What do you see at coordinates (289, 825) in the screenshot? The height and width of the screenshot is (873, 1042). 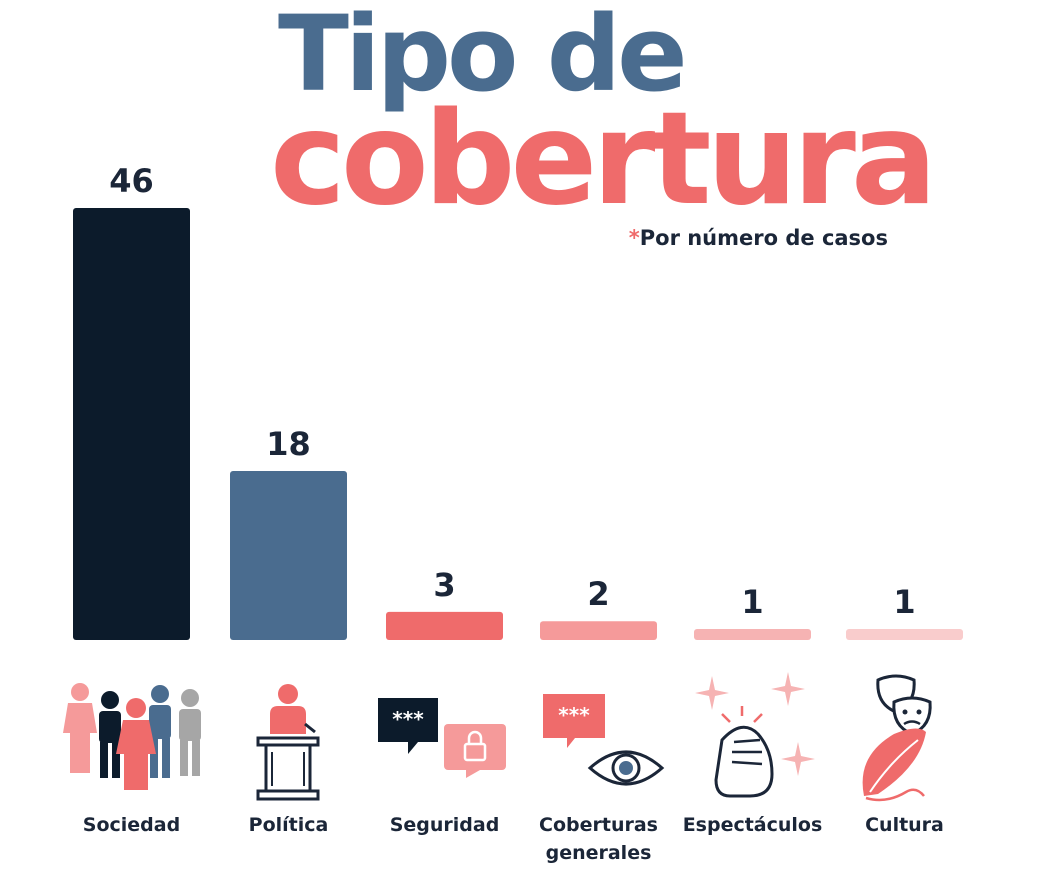 I see `category-label: Política` at bounding box center [289, 825].